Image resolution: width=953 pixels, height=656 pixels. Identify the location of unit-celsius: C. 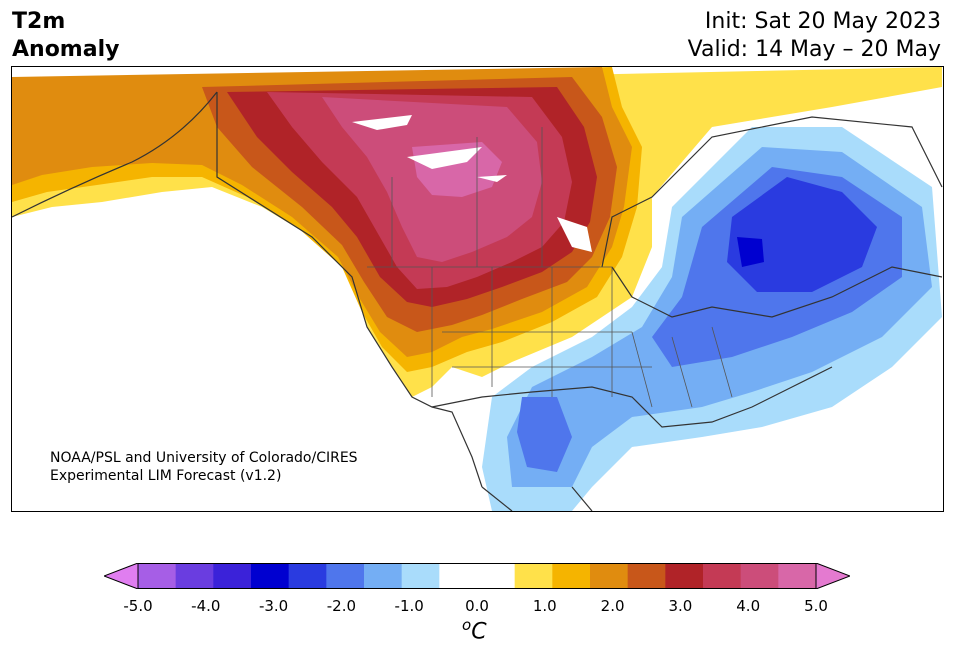
(479, 632).